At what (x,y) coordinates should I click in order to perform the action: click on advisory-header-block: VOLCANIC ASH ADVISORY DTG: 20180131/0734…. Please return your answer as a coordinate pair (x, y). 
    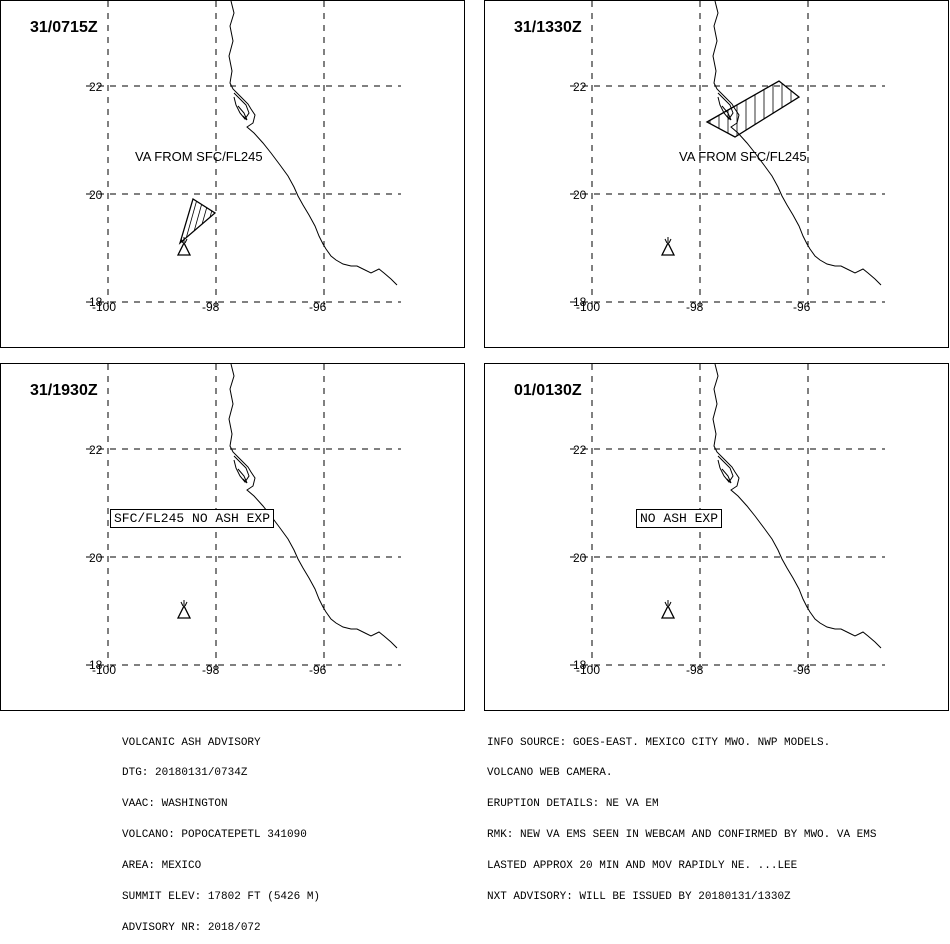
    Looking at the image, I should click on (221, 830).